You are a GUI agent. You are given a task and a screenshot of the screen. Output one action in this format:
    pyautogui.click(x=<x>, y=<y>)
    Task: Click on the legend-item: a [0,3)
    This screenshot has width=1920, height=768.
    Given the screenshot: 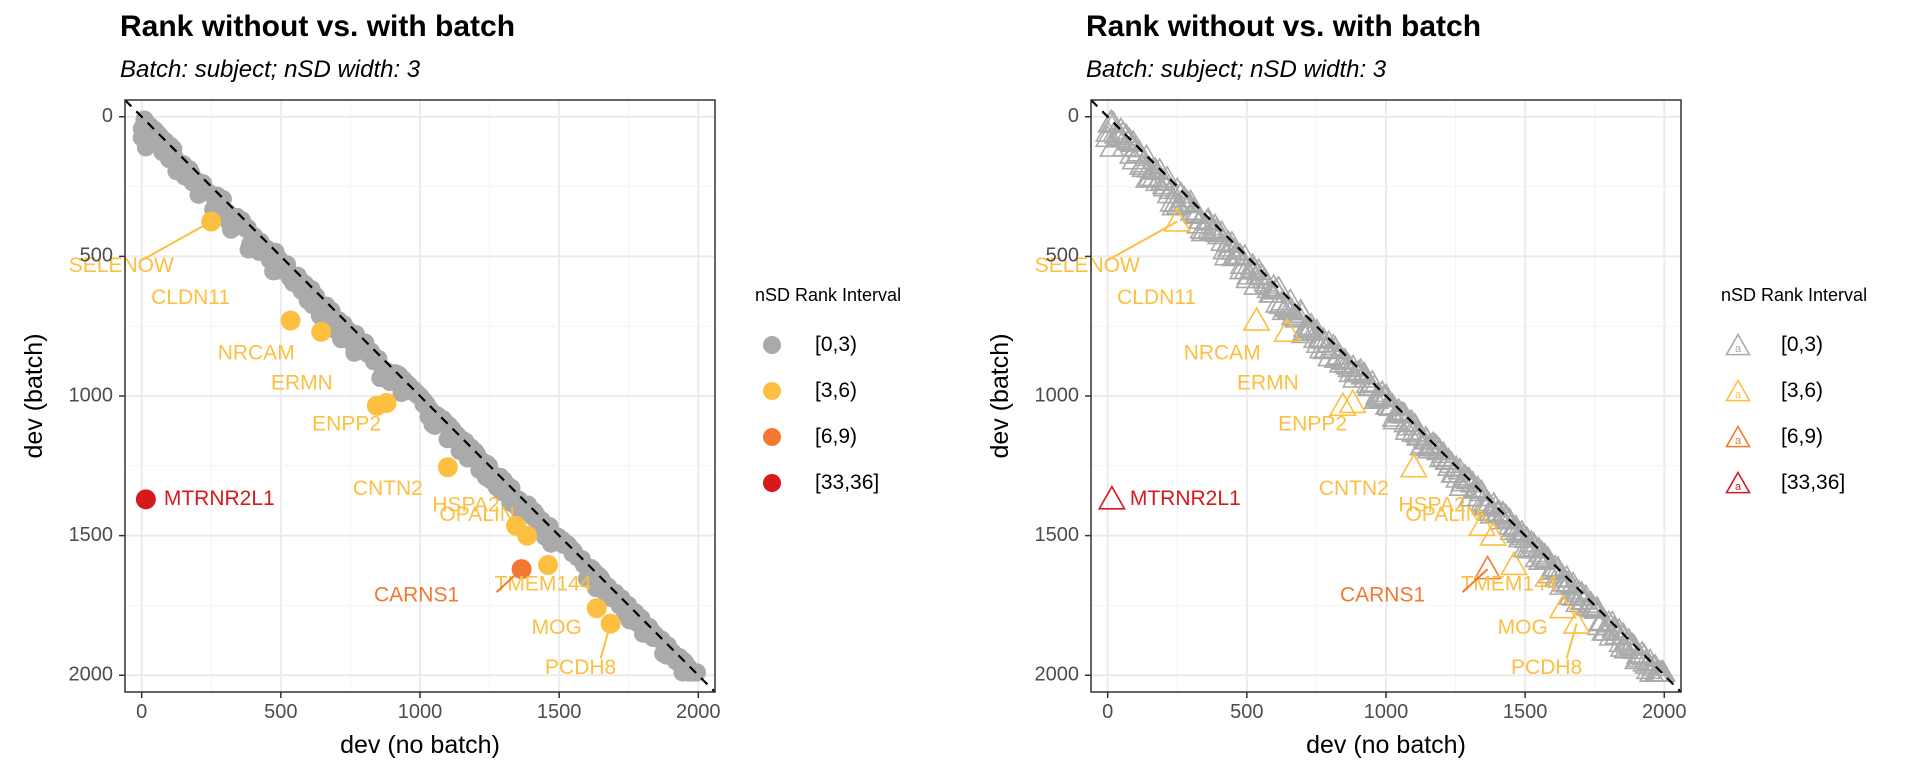 What is the action you would take?
    pyautogui.click(x=1794, y=345)
    